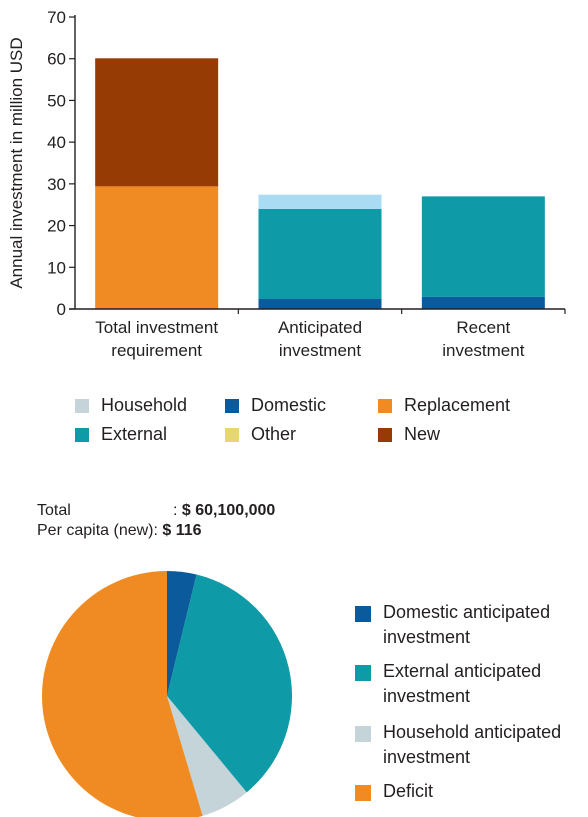 This screenshot has width=588, height=817. I want to click on pie-chart, so click(167, 694).